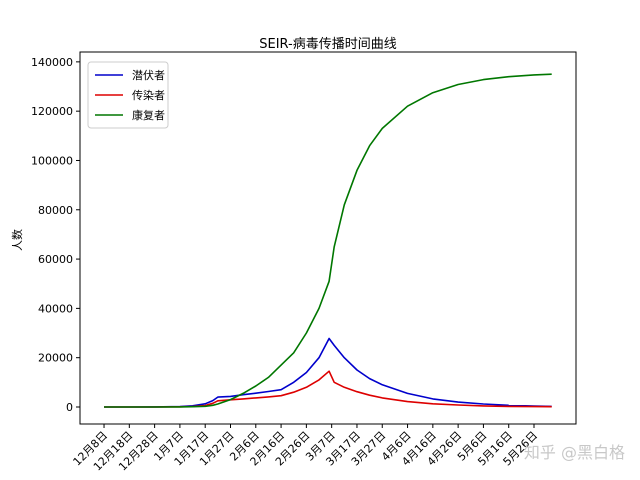 This screenshot has width=640, height=480. What do you see at coordinates (52, 160) in the screenshot?
I see `y-tick-label: 100000` at bounding box center [52, 160].